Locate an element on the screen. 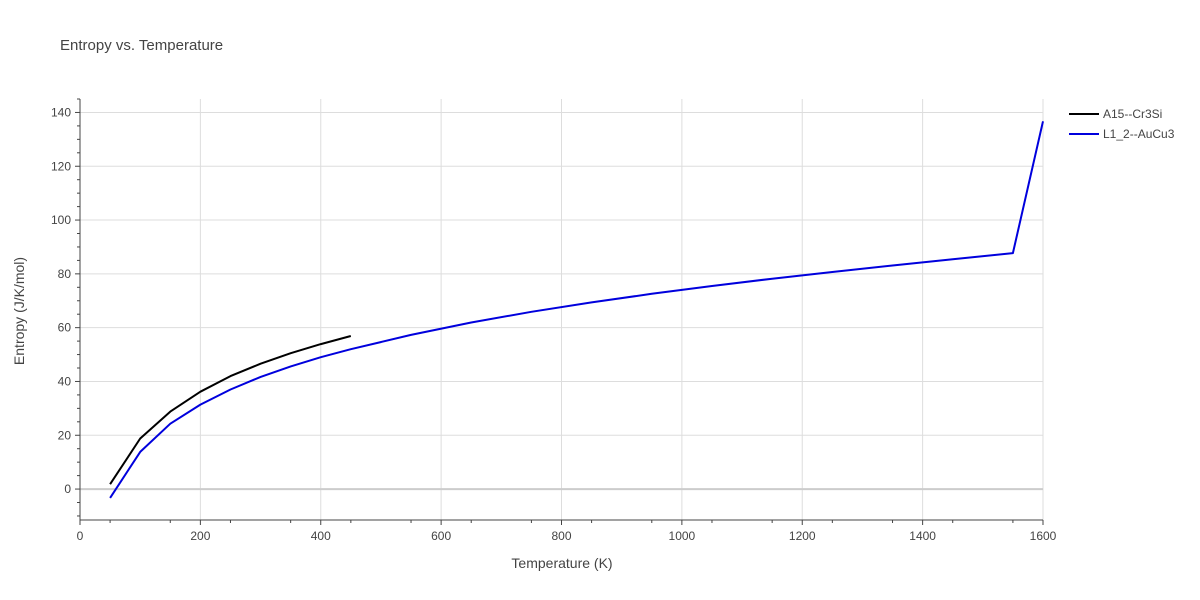 The width and height of the screenshot is (1200, 600). y-tick-label: 20 is located at coordinates (65, 435).